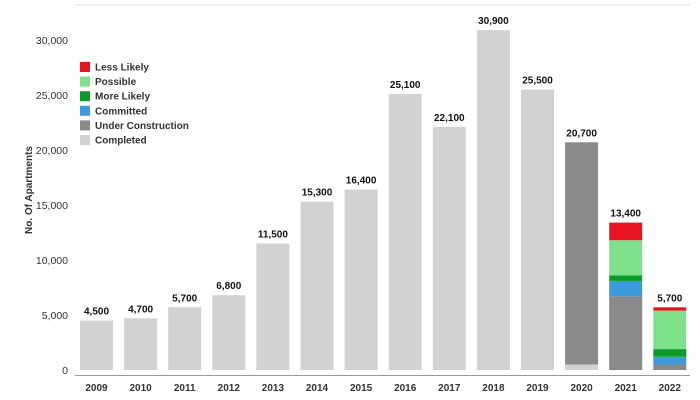 The height and width of the screenshot is (400, 700). I want to click on bar-2022-more-likely, so click(670, 353).